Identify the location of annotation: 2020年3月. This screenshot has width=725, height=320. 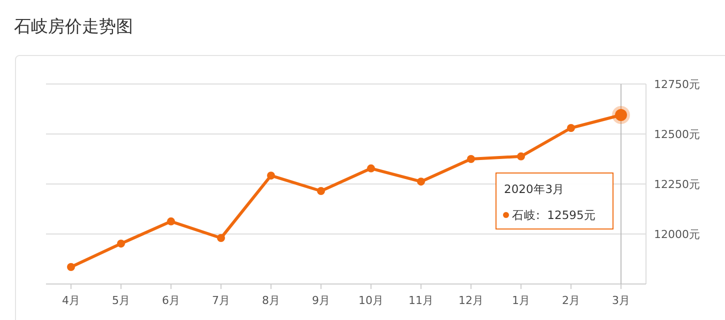
(534, 189).